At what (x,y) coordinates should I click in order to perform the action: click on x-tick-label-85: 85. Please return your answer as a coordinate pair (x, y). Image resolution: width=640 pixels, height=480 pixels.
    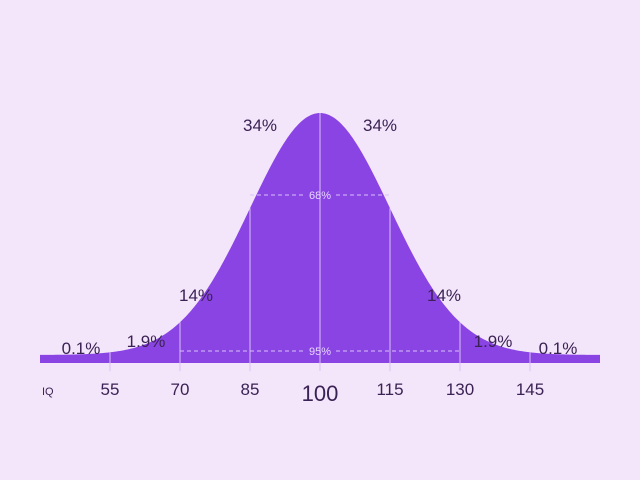
    Looking at the image, I should click on (250, 389).